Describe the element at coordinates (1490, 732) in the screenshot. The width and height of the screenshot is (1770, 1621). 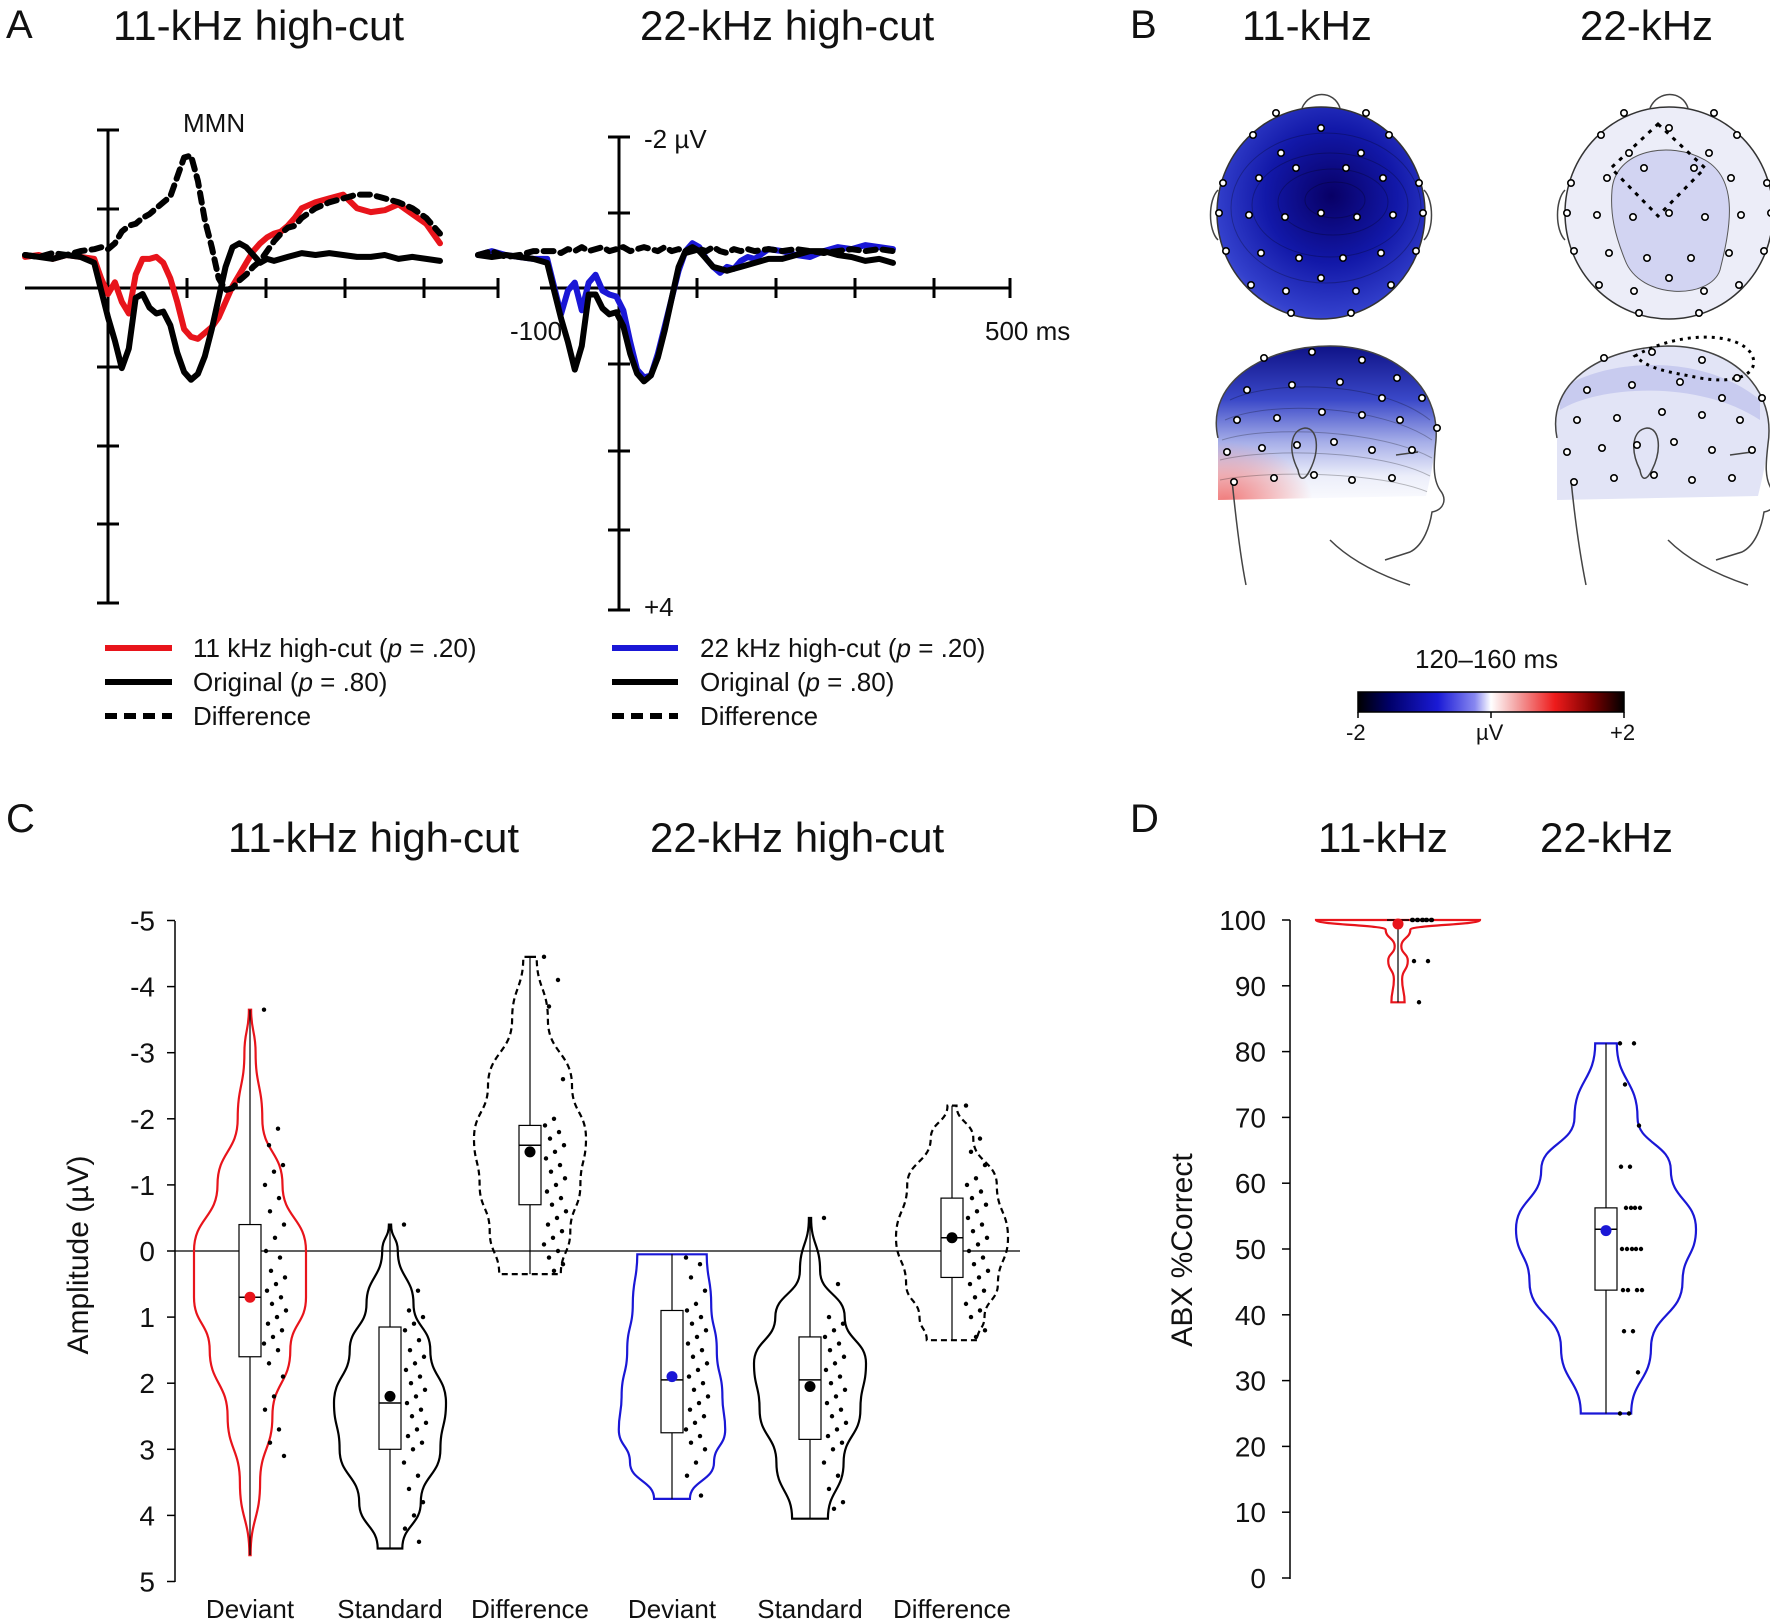
I see `colorbar-unit: µV` at that location.